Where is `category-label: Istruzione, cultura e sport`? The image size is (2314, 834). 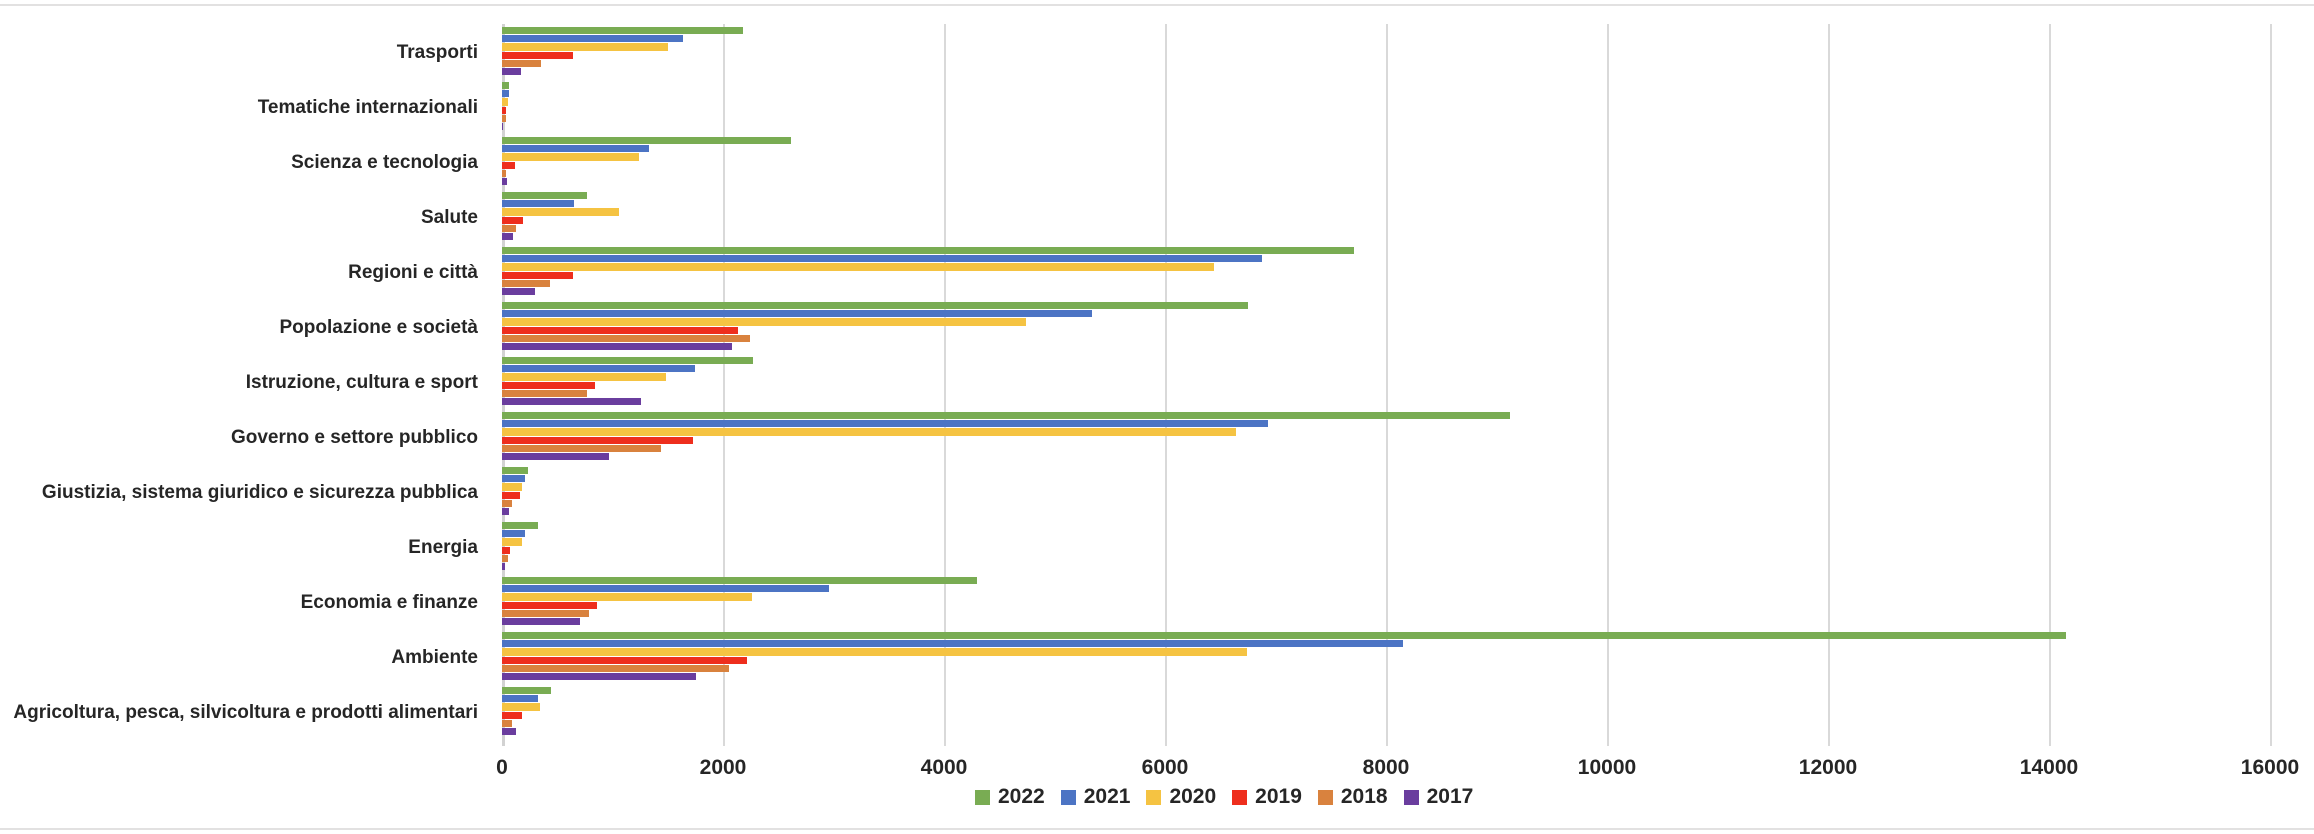 category-label: Istruzione, cultura e sport is located at coordinates (361, 382).